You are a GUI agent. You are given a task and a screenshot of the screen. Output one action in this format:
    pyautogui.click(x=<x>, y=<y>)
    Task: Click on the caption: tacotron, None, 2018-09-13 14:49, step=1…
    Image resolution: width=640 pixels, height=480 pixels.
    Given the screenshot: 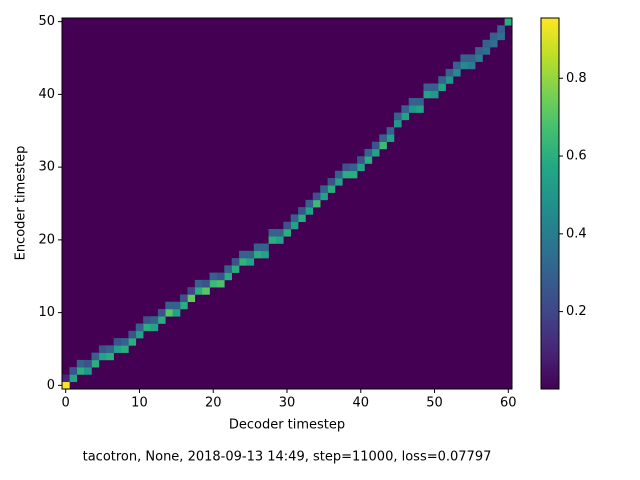 What is the action you would take?
    pyautogui.click(x=287, y=457)
    